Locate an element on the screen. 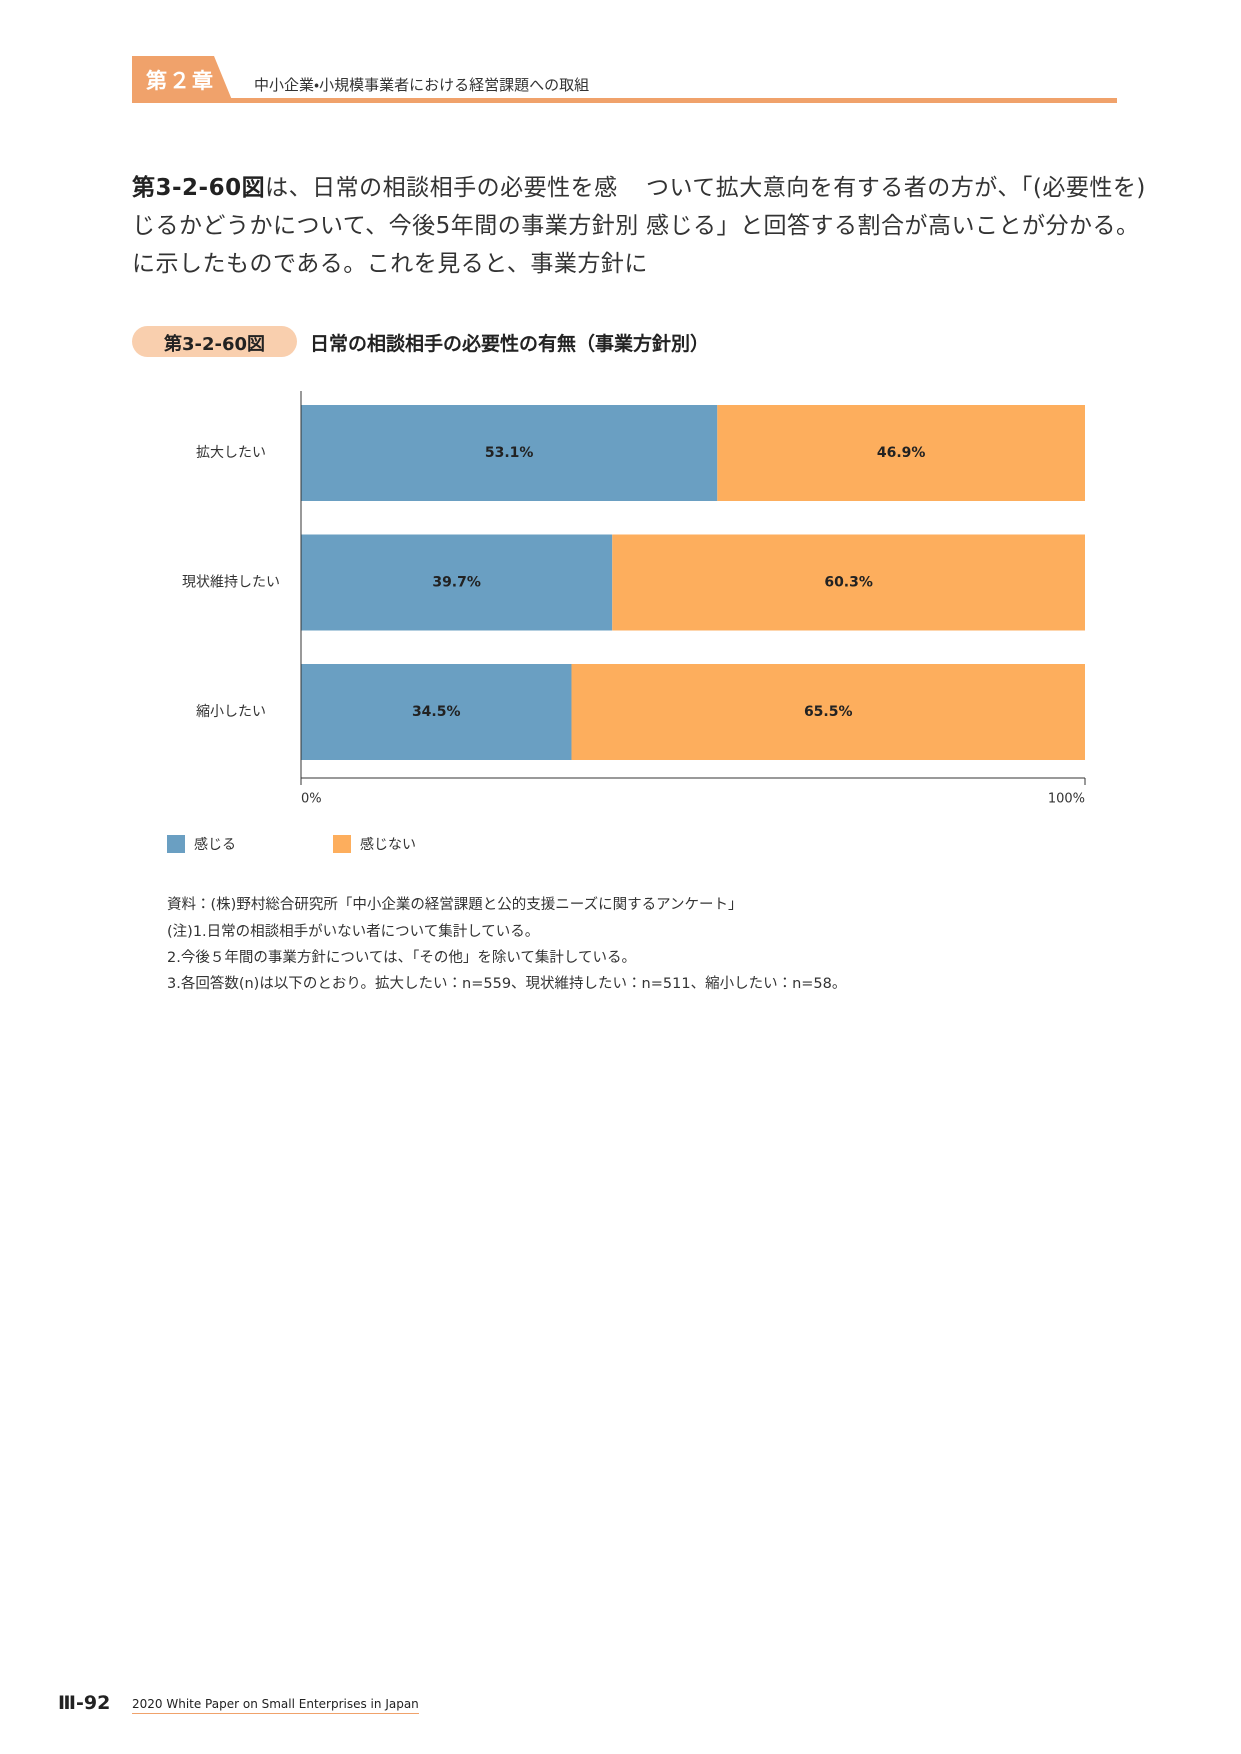  body-line: 感じる」と回答する割合が高いことが分かる。 is located at coordinates (893, 226).